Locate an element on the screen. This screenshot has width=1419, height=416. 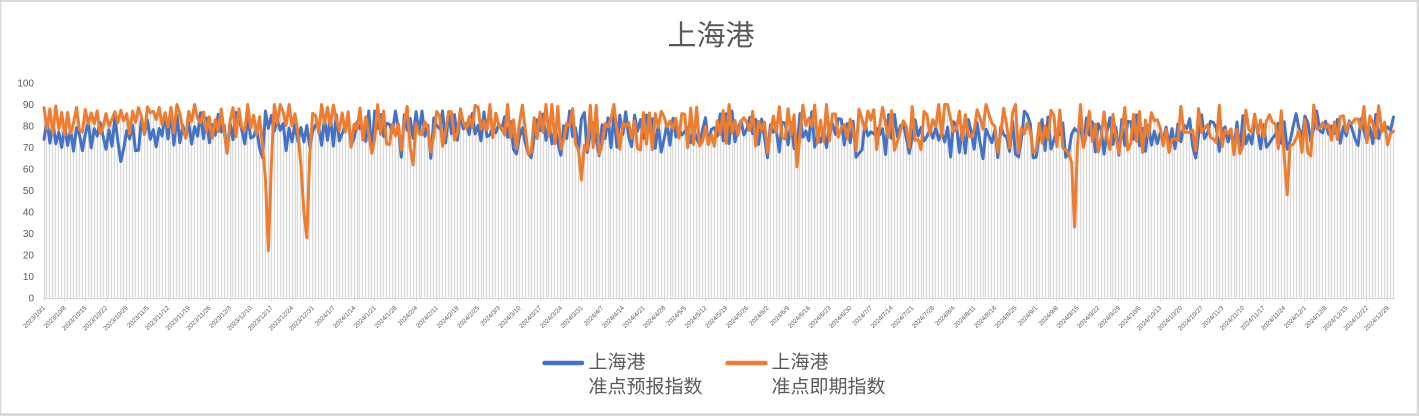
svg-text: 30 is located at coordinates (29, 234).